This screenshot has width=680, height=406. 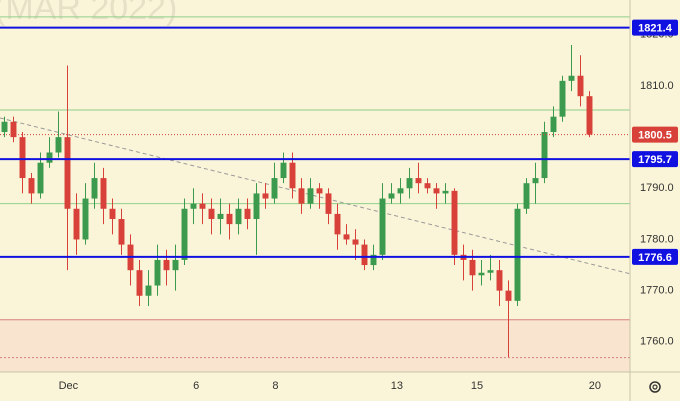 What do you see at coordinates (477, 386) in the screenshot?
I see `x-tick-label: 15` at bounding box center [477, 386].